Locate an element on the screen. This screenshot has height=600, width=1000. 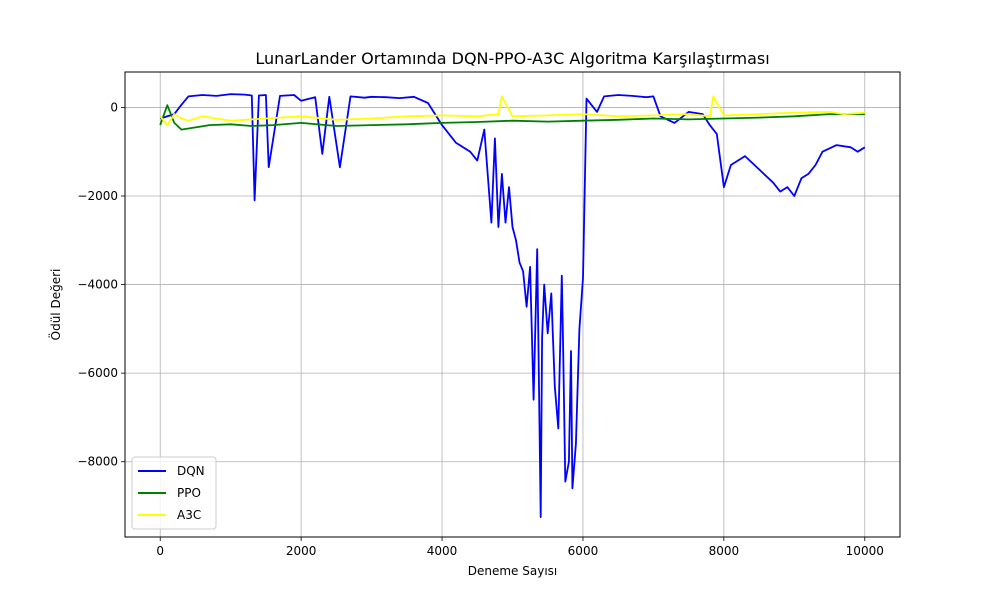
x-tick-label: 0 is located at coordinates (160, 551).